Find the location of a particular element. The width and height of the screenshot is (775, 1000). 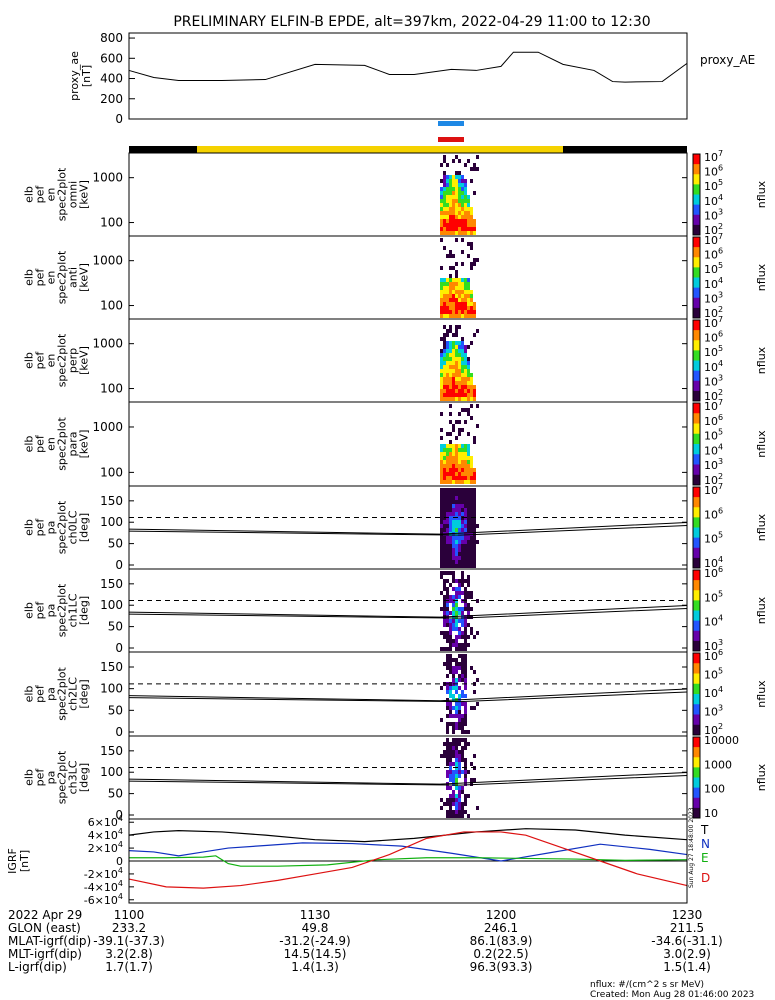

proxy-ae-legend: proxy_AE is located at coordinates (727, 60).